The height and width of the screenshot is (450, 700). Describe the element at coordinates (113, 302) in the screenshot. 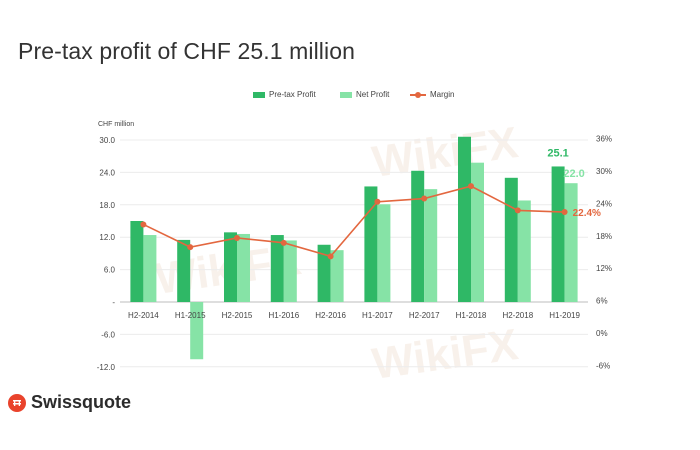

I see `y-tick-label: -` at that location.